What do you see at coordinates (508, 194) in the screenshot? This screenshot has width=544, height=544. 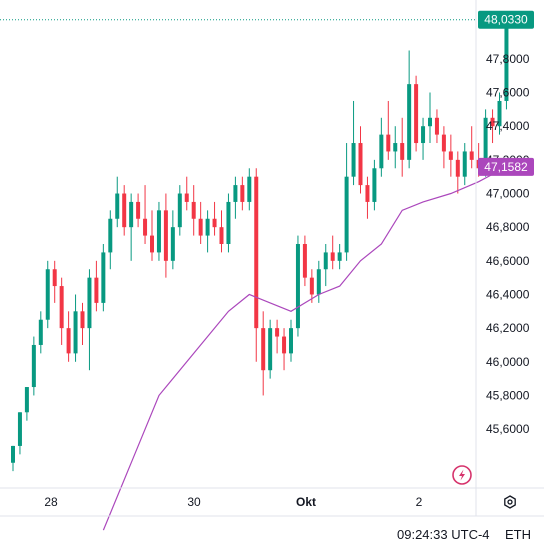 I see `y-tick-label: 47,0000` at bounding box center [508, 194].